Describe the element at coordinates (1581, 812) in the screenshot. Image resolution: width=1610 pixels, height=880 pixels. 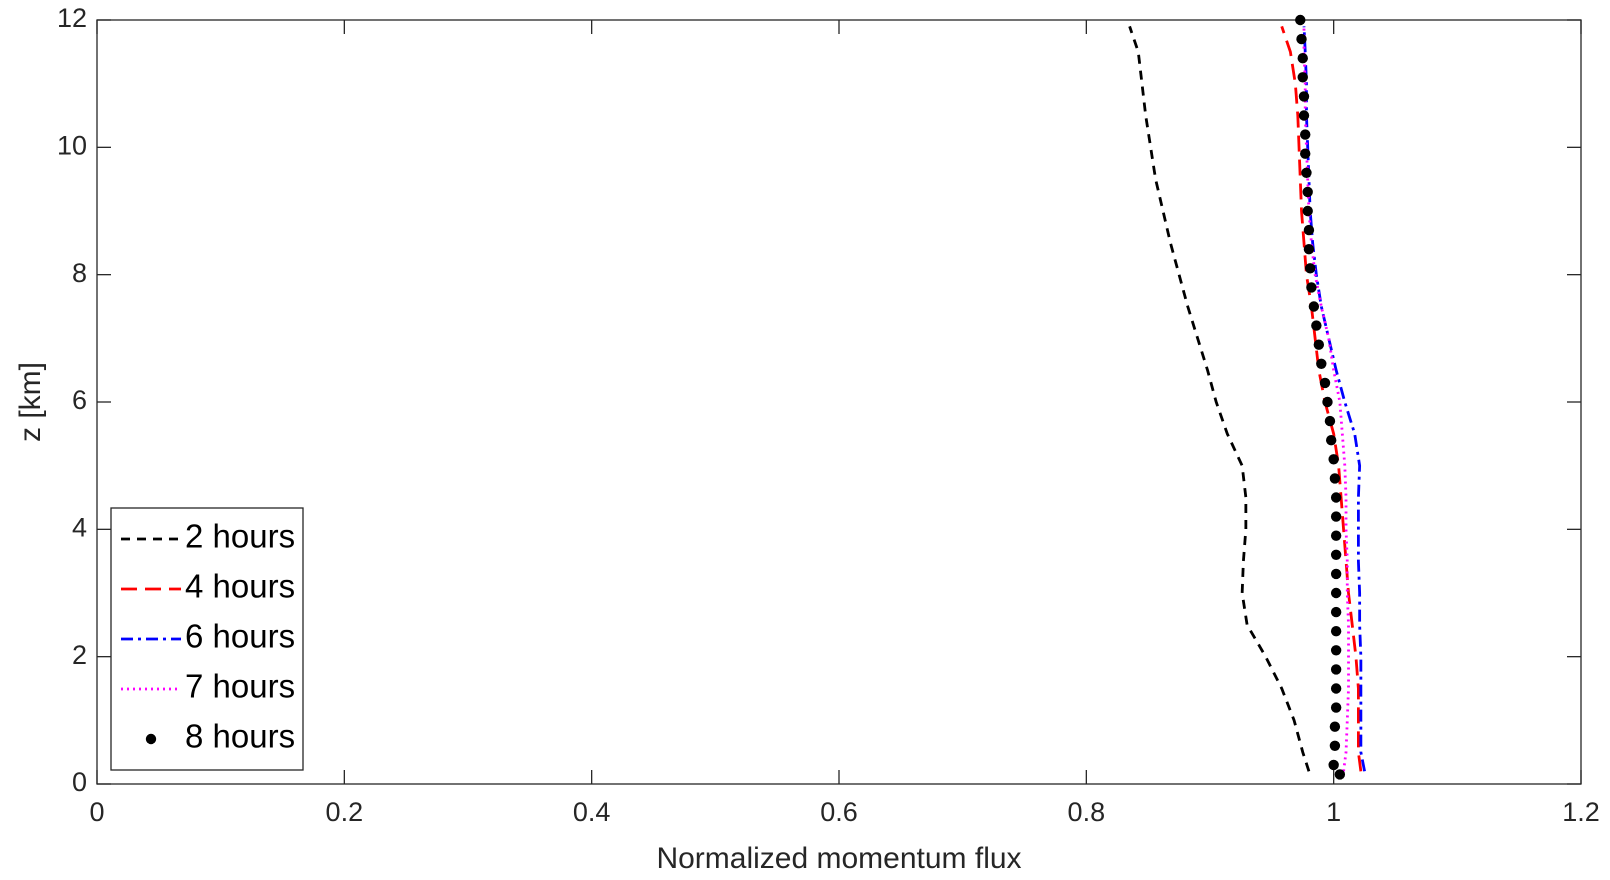
I see `x-tick-label: 1.2` at that location.